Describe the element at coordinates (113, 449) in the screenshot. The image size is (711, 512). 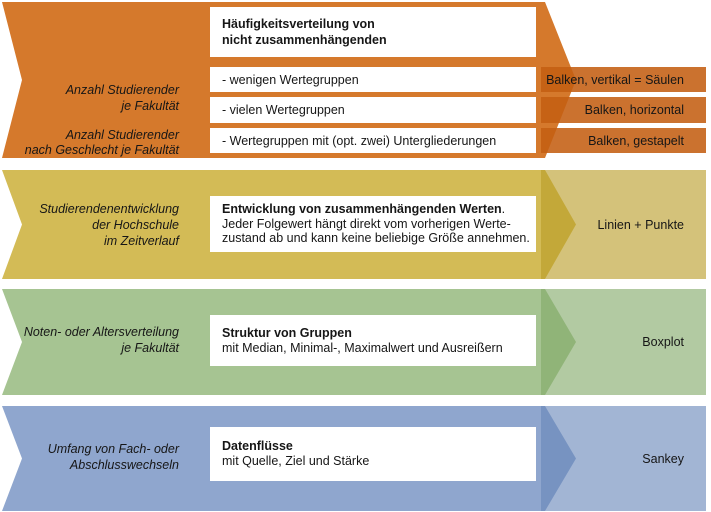
I see `label-line: Umfang von Fach- oder` at that location.